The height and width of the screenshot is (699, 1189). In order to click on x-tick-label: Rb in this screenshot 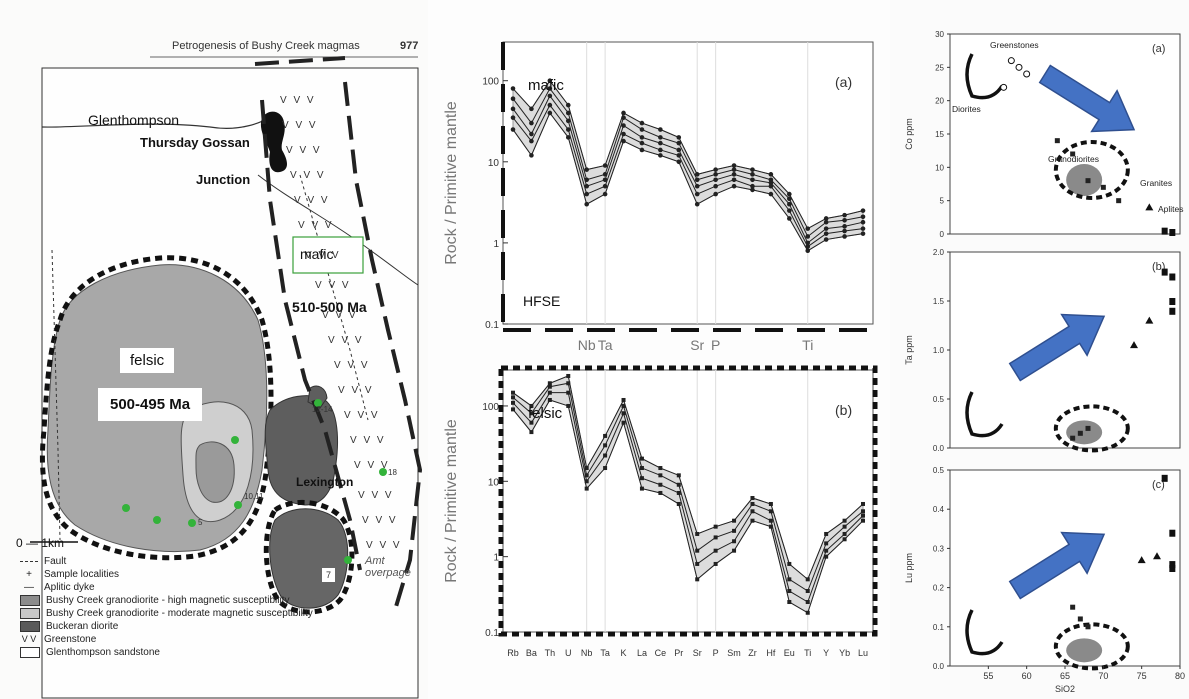, I will do `click(513, 653)`.